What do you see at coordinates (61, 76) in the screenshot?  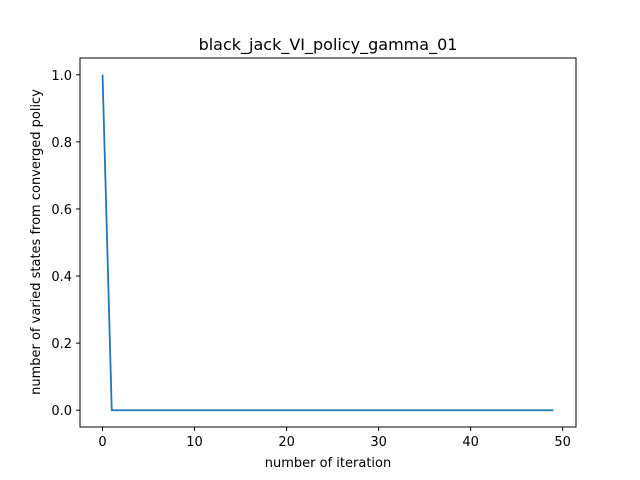 I see `y-tick-label: 1.0` at bounding box center [61, 76].